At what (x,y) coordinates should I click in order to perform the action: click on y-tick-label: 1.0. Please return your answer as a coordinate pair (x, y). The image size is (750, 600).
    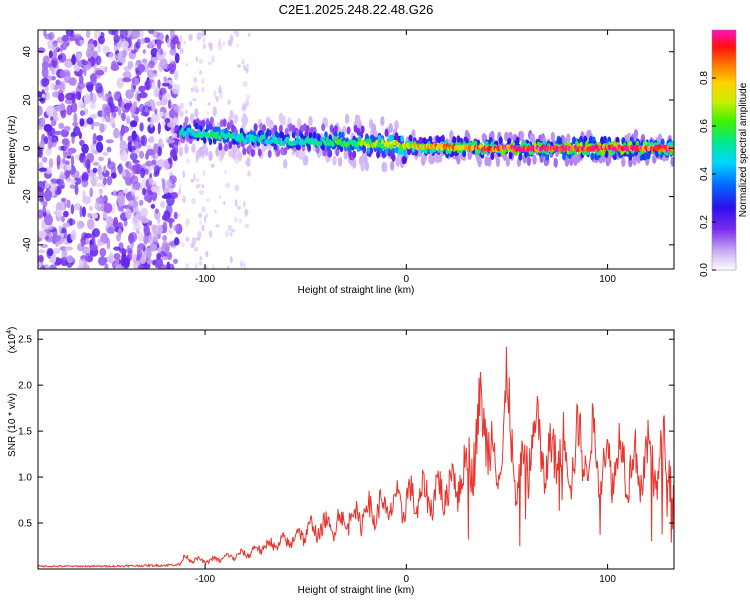
    Looking at the image, I should click on (25, 478).